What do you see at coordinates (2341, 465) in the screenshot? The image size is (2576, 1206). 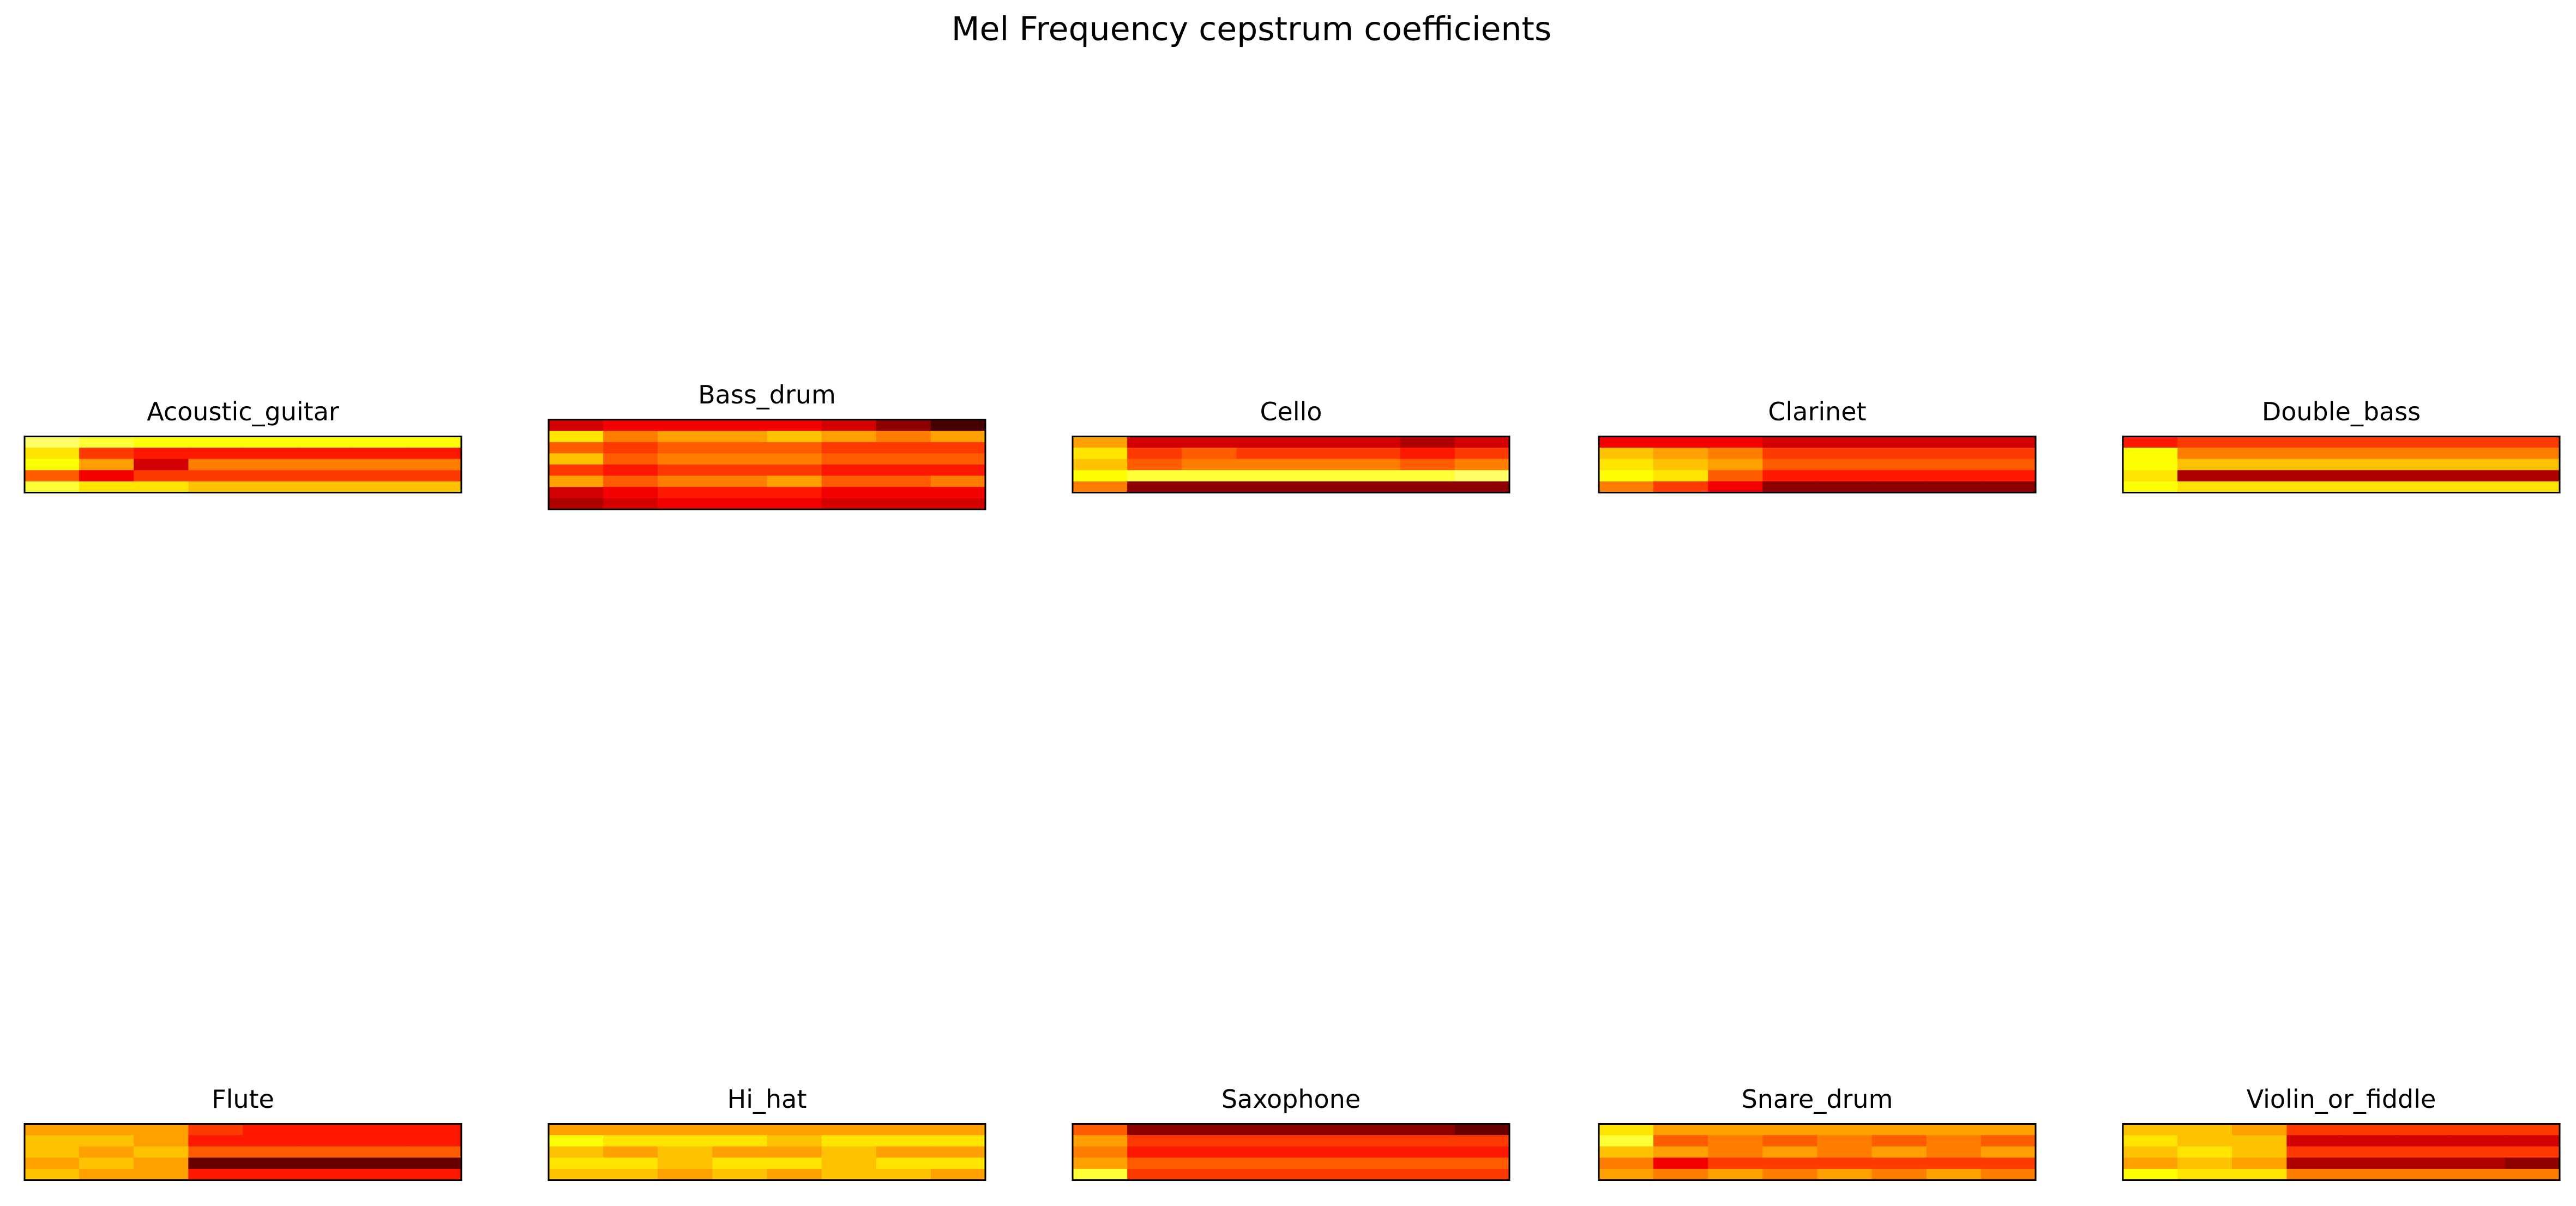 I see `axes-frame` at bounding box center [2341, 465].